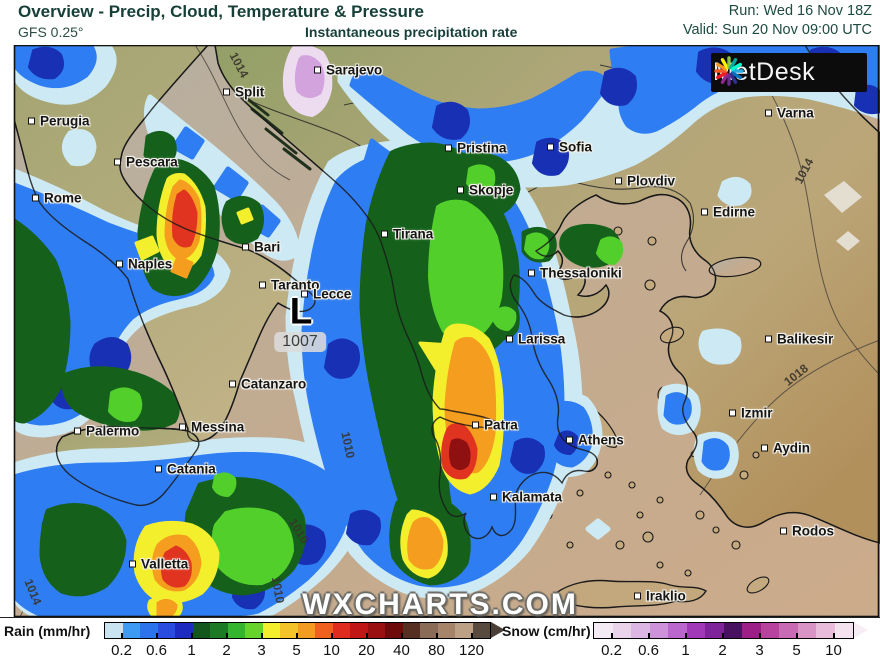 The image size is (880, 665). I want to click on city-label-edirne: Edirne, so click(728, 212).